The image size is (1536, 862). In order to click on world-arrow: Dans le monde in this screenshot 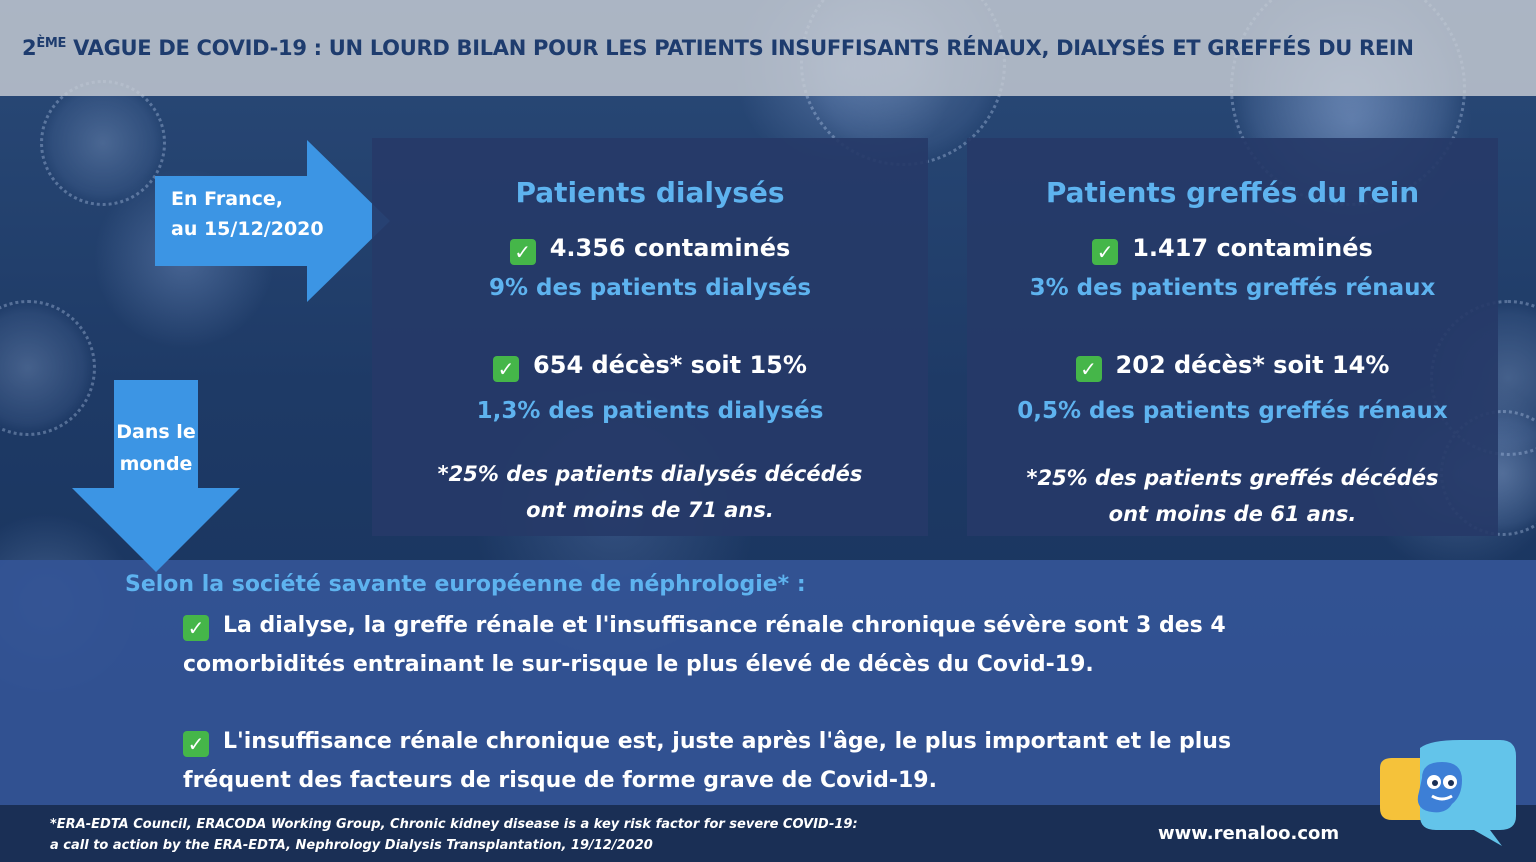, I will do `click(156, 476)`.